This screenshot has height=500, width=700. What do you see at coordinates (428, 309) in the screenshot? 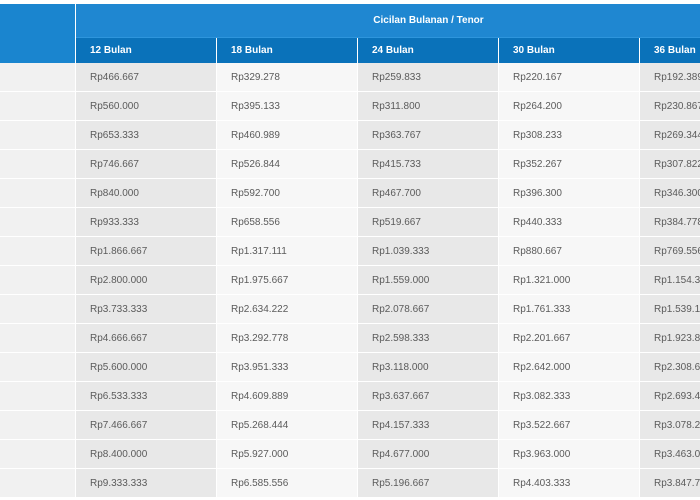
I see `installment-value-cell: Rp2.078.667` at bounding box center [428, 309].